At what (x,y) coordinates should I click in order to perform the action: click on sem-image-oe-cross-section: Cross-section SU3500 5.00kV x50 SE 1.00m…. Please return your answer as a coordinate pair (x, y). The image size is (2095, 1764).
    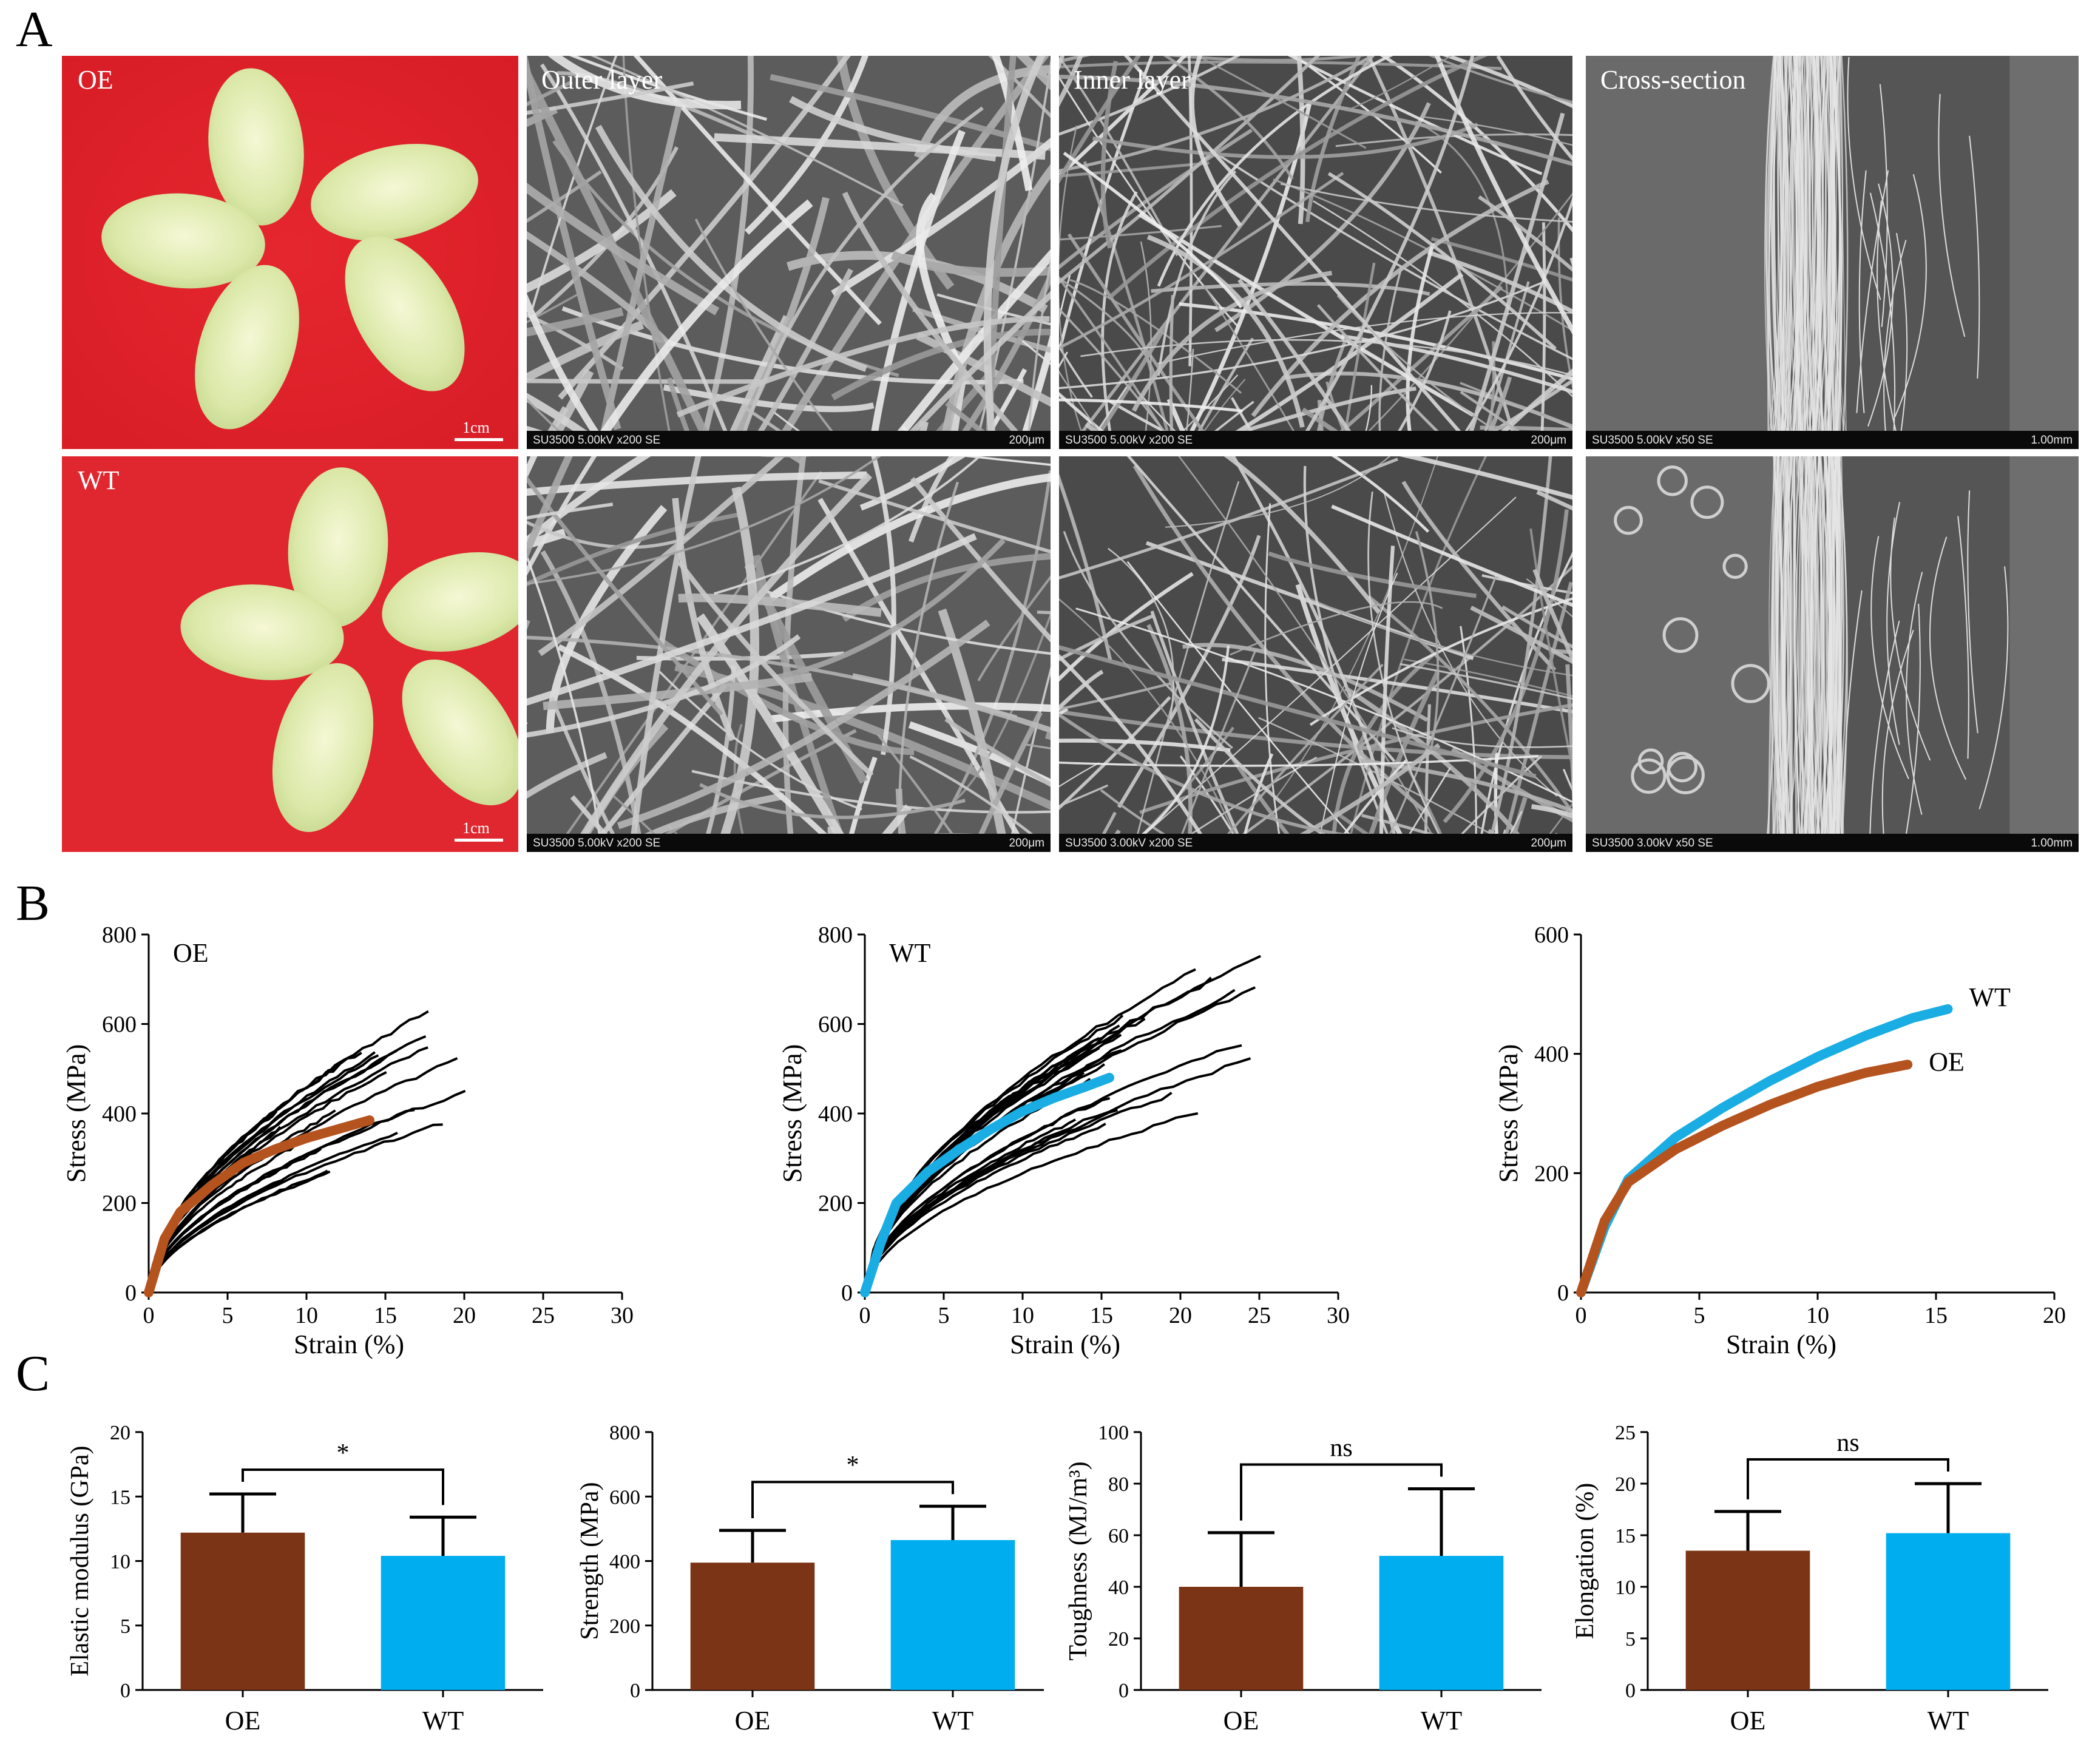
    Looking at the image, I should click on (1832, 252).